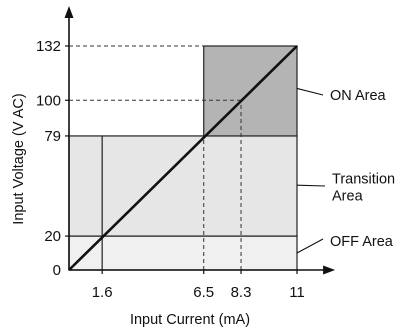  I want to click on y-tick-label: 0, so click(57, 270).